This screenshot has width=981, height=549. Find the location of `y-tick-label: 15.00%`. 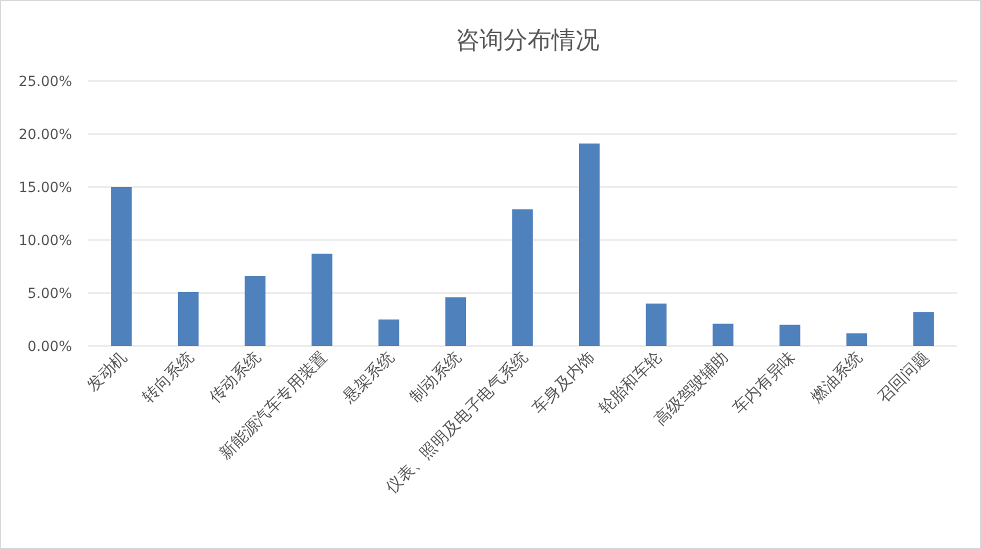

y-tick-label: 15.00% is located at coordinates (45, 188).